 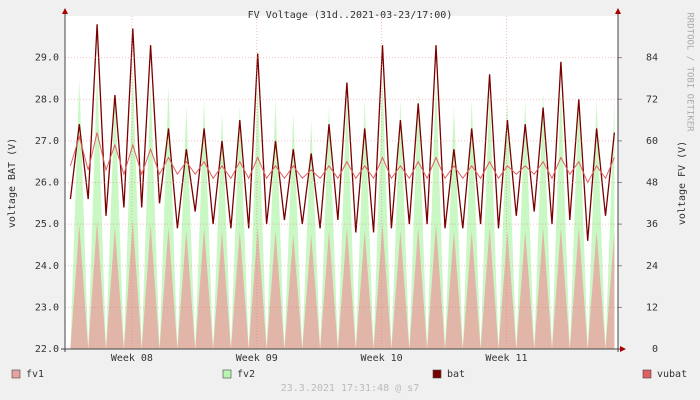 I want to click on x-tick-label: Week 08, so click(x=132, y=358).